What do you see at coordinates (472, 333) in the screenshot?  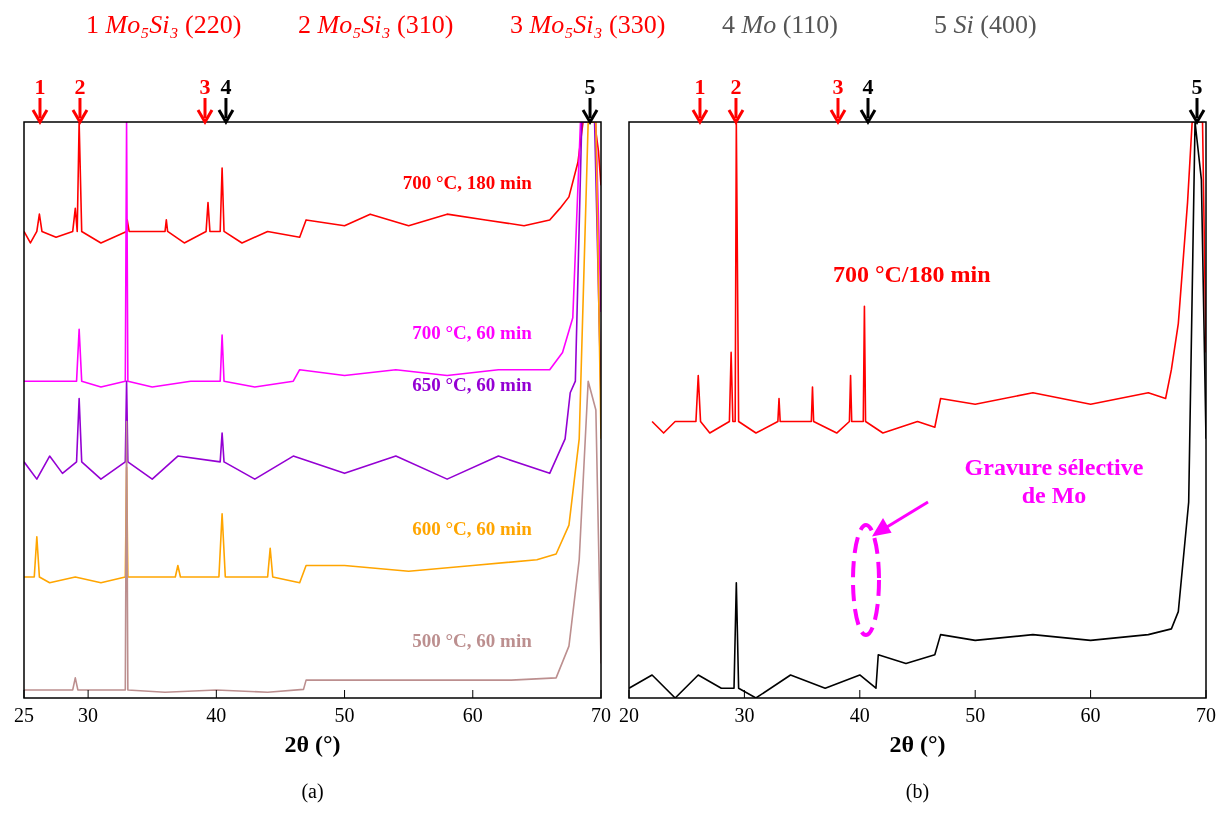 I see `series-label: 700 °C, 60 min` at bounding box center [472, 333].